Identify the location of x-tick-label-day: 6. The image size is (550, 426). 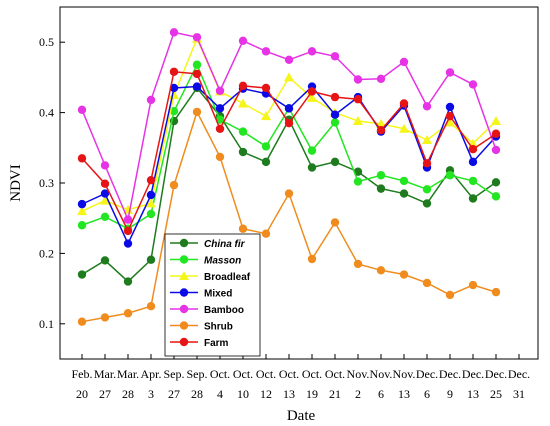
(381, 394).